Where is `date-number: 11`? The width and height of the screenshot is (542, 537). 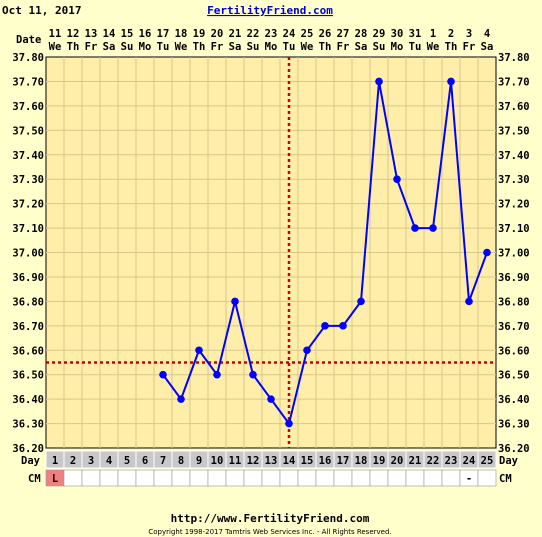 date-number: 11 is located at coordinates (55, 34).